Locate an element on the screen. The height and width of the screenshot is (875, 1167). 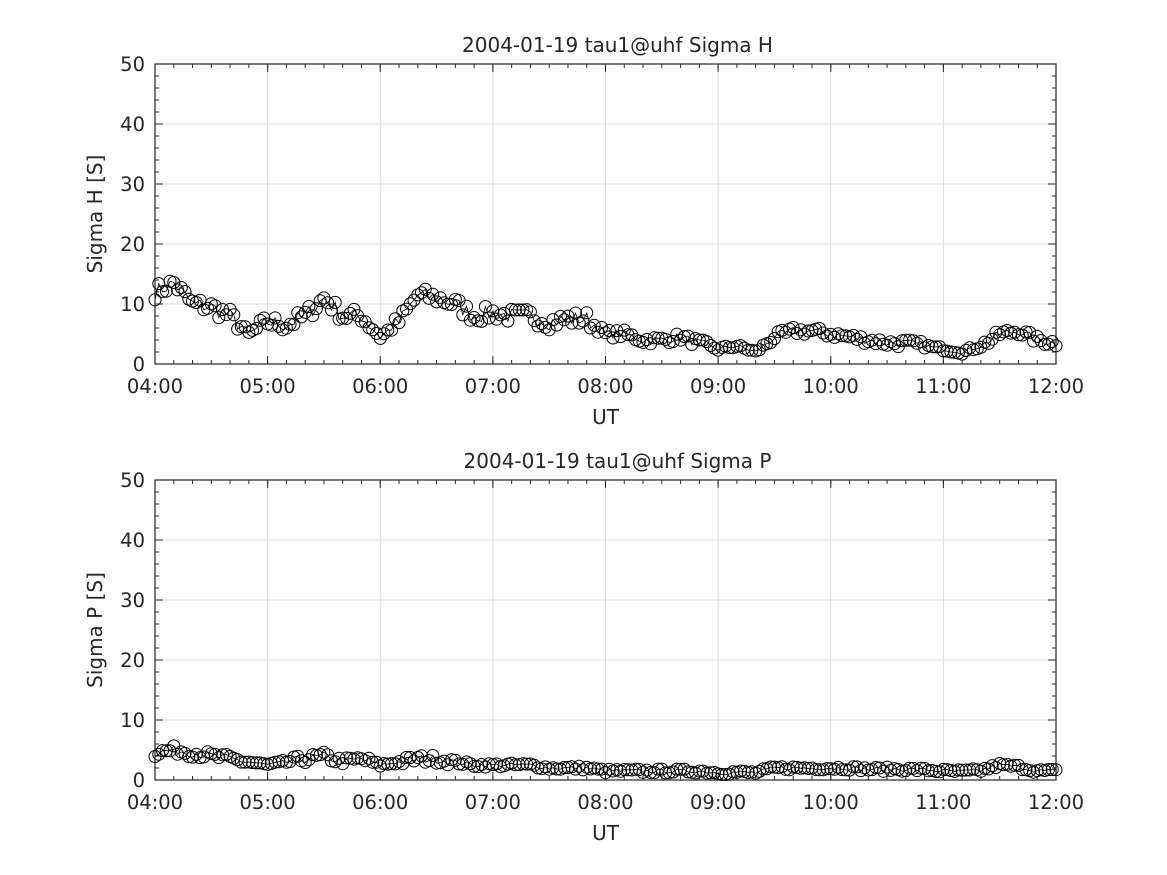
y-tick-label: 40 is located at coordinates (132, 124).